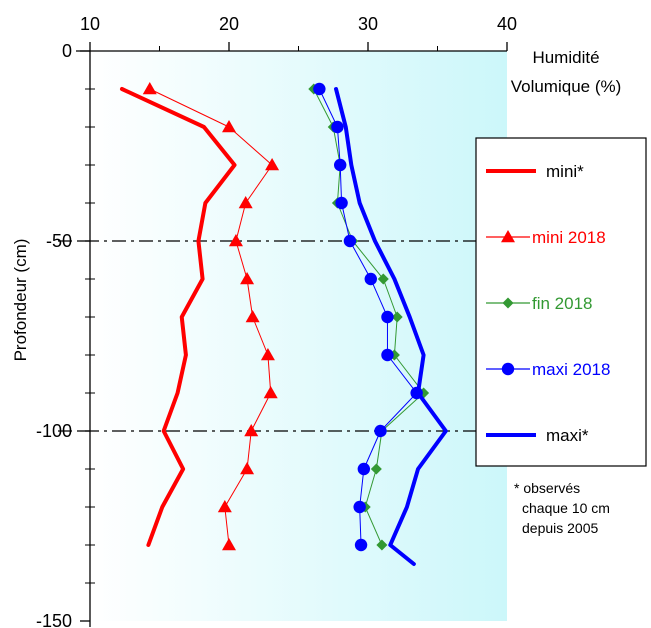 Image resolution: width=651 pixels, height=628 pixels. I want to click on legend-item: mini*, so click(535, 171).